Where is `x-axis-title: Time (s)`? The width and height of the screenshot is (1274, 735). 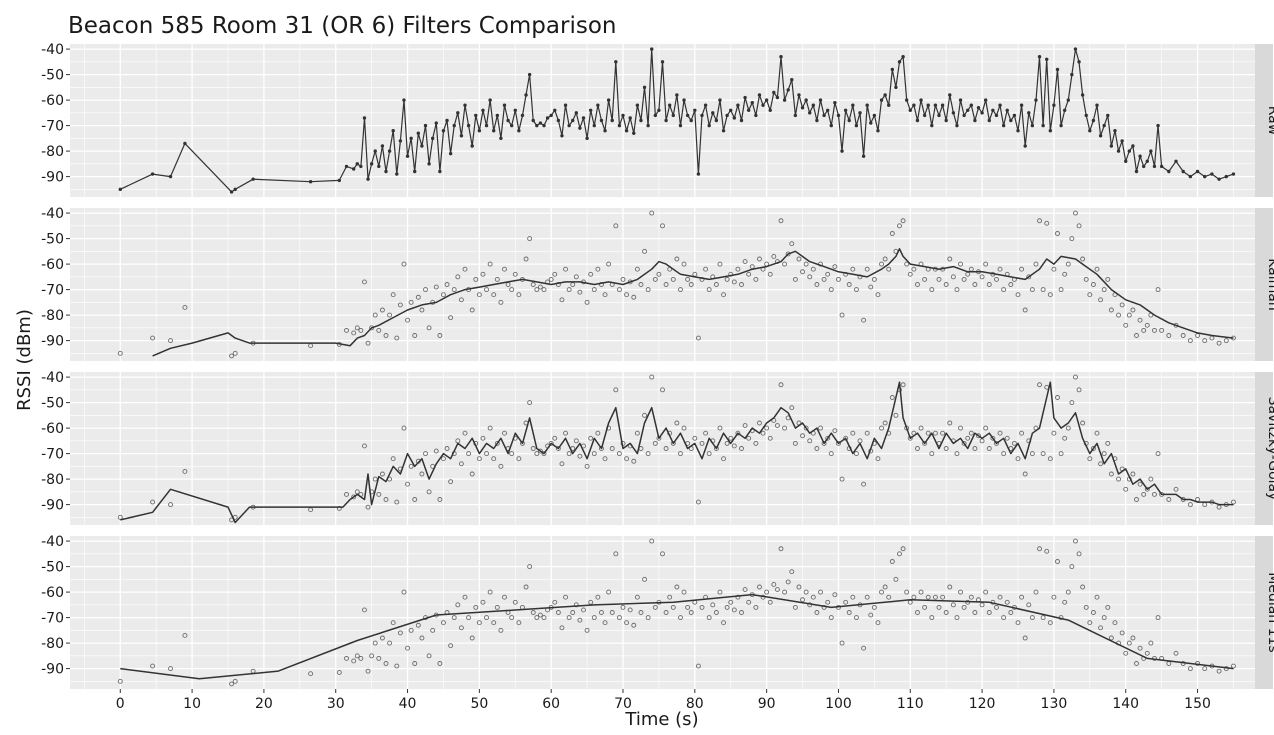 x-axis-title: Time (s) is located at coordinates (661, 719).